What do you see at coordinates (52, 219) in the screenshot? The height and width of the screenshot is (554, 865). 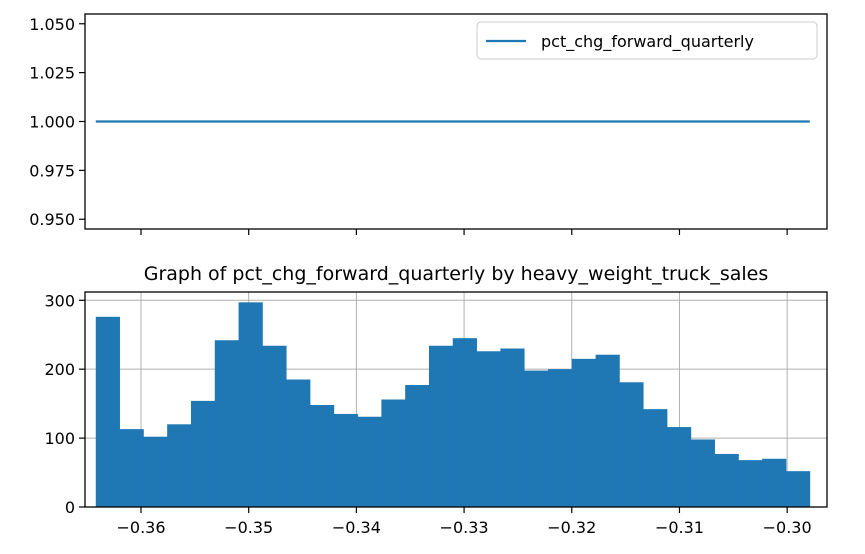 I see `top-y-tick-label: 0.950` at bounding box center [52, 219].